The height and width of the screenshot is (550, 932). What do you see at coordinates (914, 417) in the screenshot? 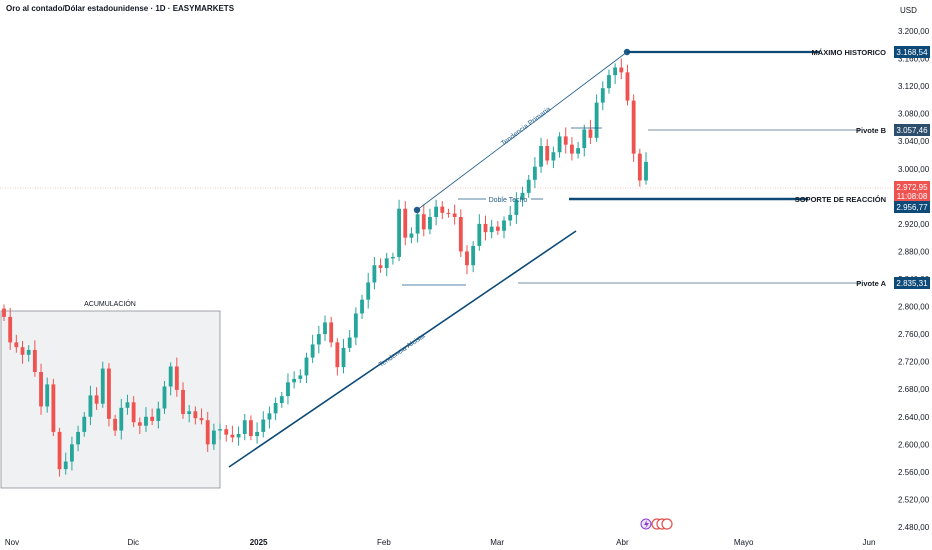
I see `y-tick-label: 2.640,00` at bounding box center [914, 417].